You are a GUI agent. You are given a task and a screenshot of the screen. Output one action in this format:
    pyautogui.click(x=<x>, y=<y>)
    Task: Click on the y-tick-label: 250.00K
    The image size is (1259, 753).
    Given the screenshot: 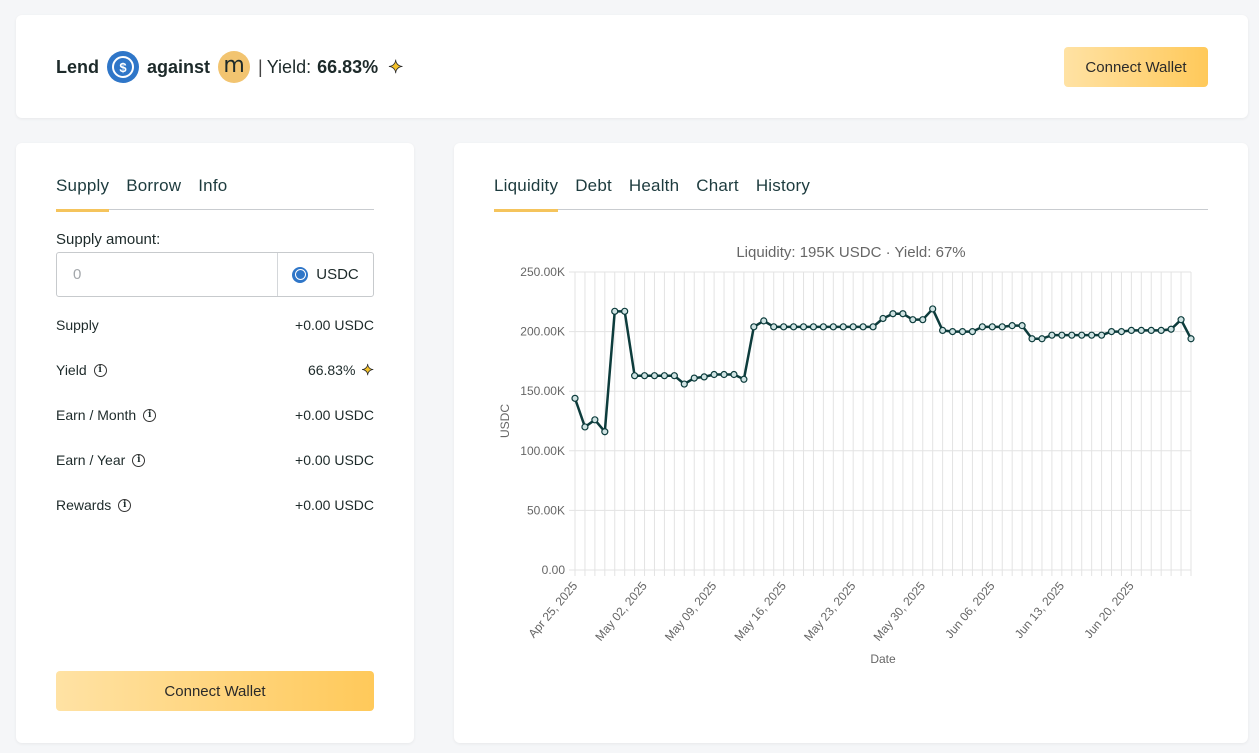 What is the action you would take?
    pyautogui.click(x=542, y=272)
    